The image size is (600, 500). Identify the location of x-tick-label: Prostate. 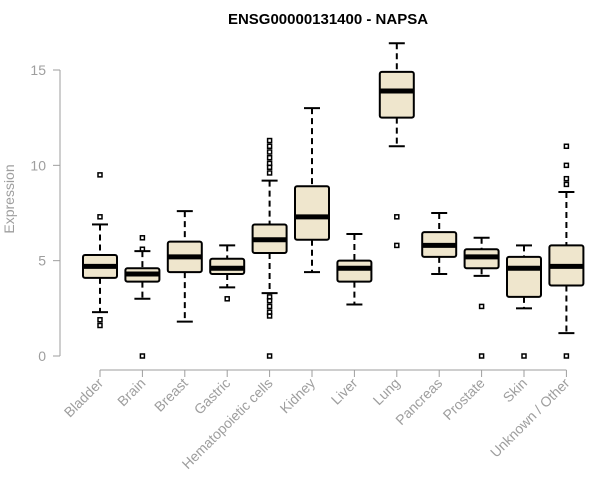
(464, 399).